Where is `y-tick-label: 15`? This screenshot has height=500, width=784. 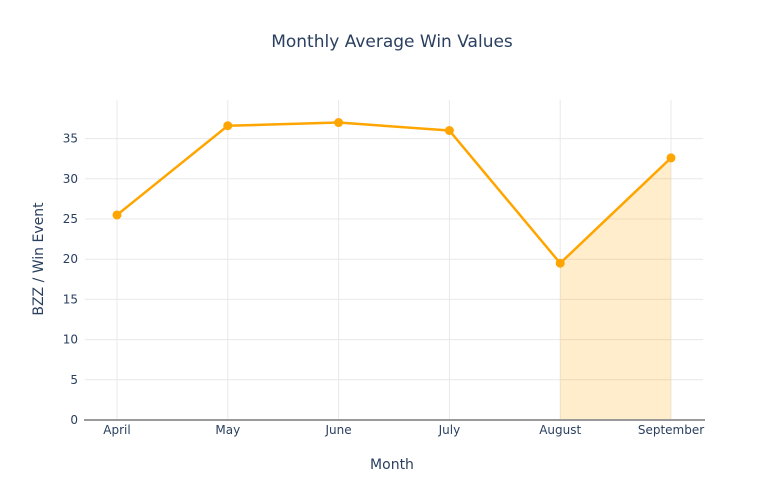 y-tick-label: 15 is located at coordinates (70, 299).